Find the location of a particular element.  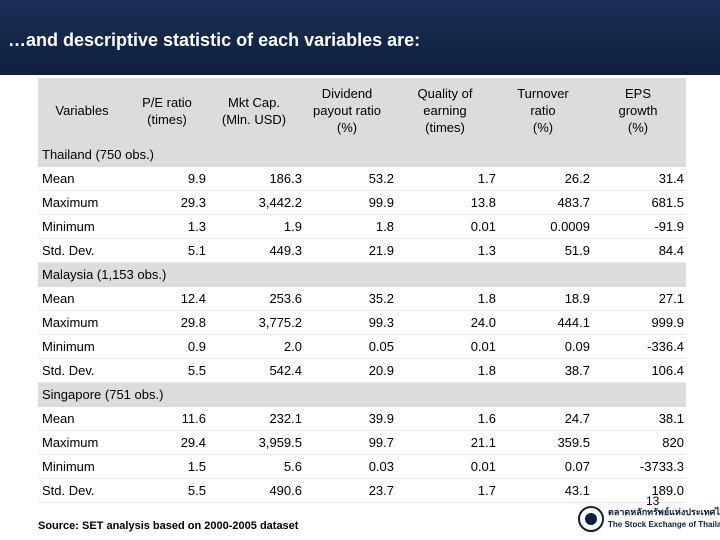

page-number: 13 is located at coordinates (653, 501).